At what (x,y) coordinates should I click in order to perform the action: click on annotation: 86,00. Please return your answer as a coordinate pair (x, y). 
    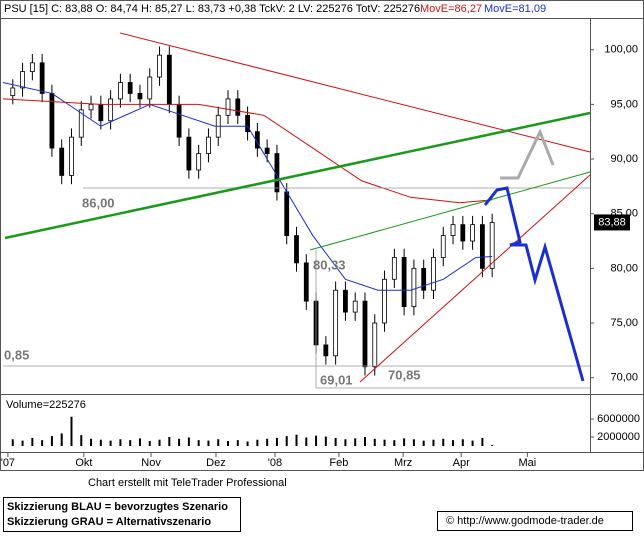
    Looking at the image, I should click on (98, 202).